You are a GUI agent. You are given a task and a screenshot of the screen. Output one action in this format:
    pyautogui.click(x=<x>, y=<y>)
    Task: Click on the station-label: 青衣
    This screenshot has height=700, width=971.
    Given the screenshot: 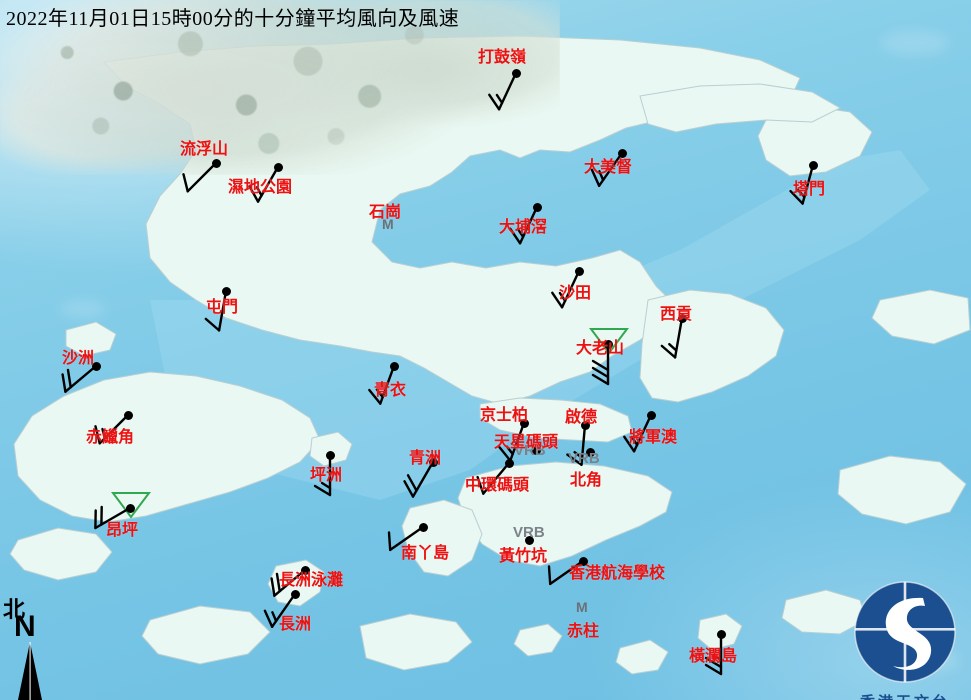 What is the action you would take?
    pyautogui.click(x=390, y=390)
    